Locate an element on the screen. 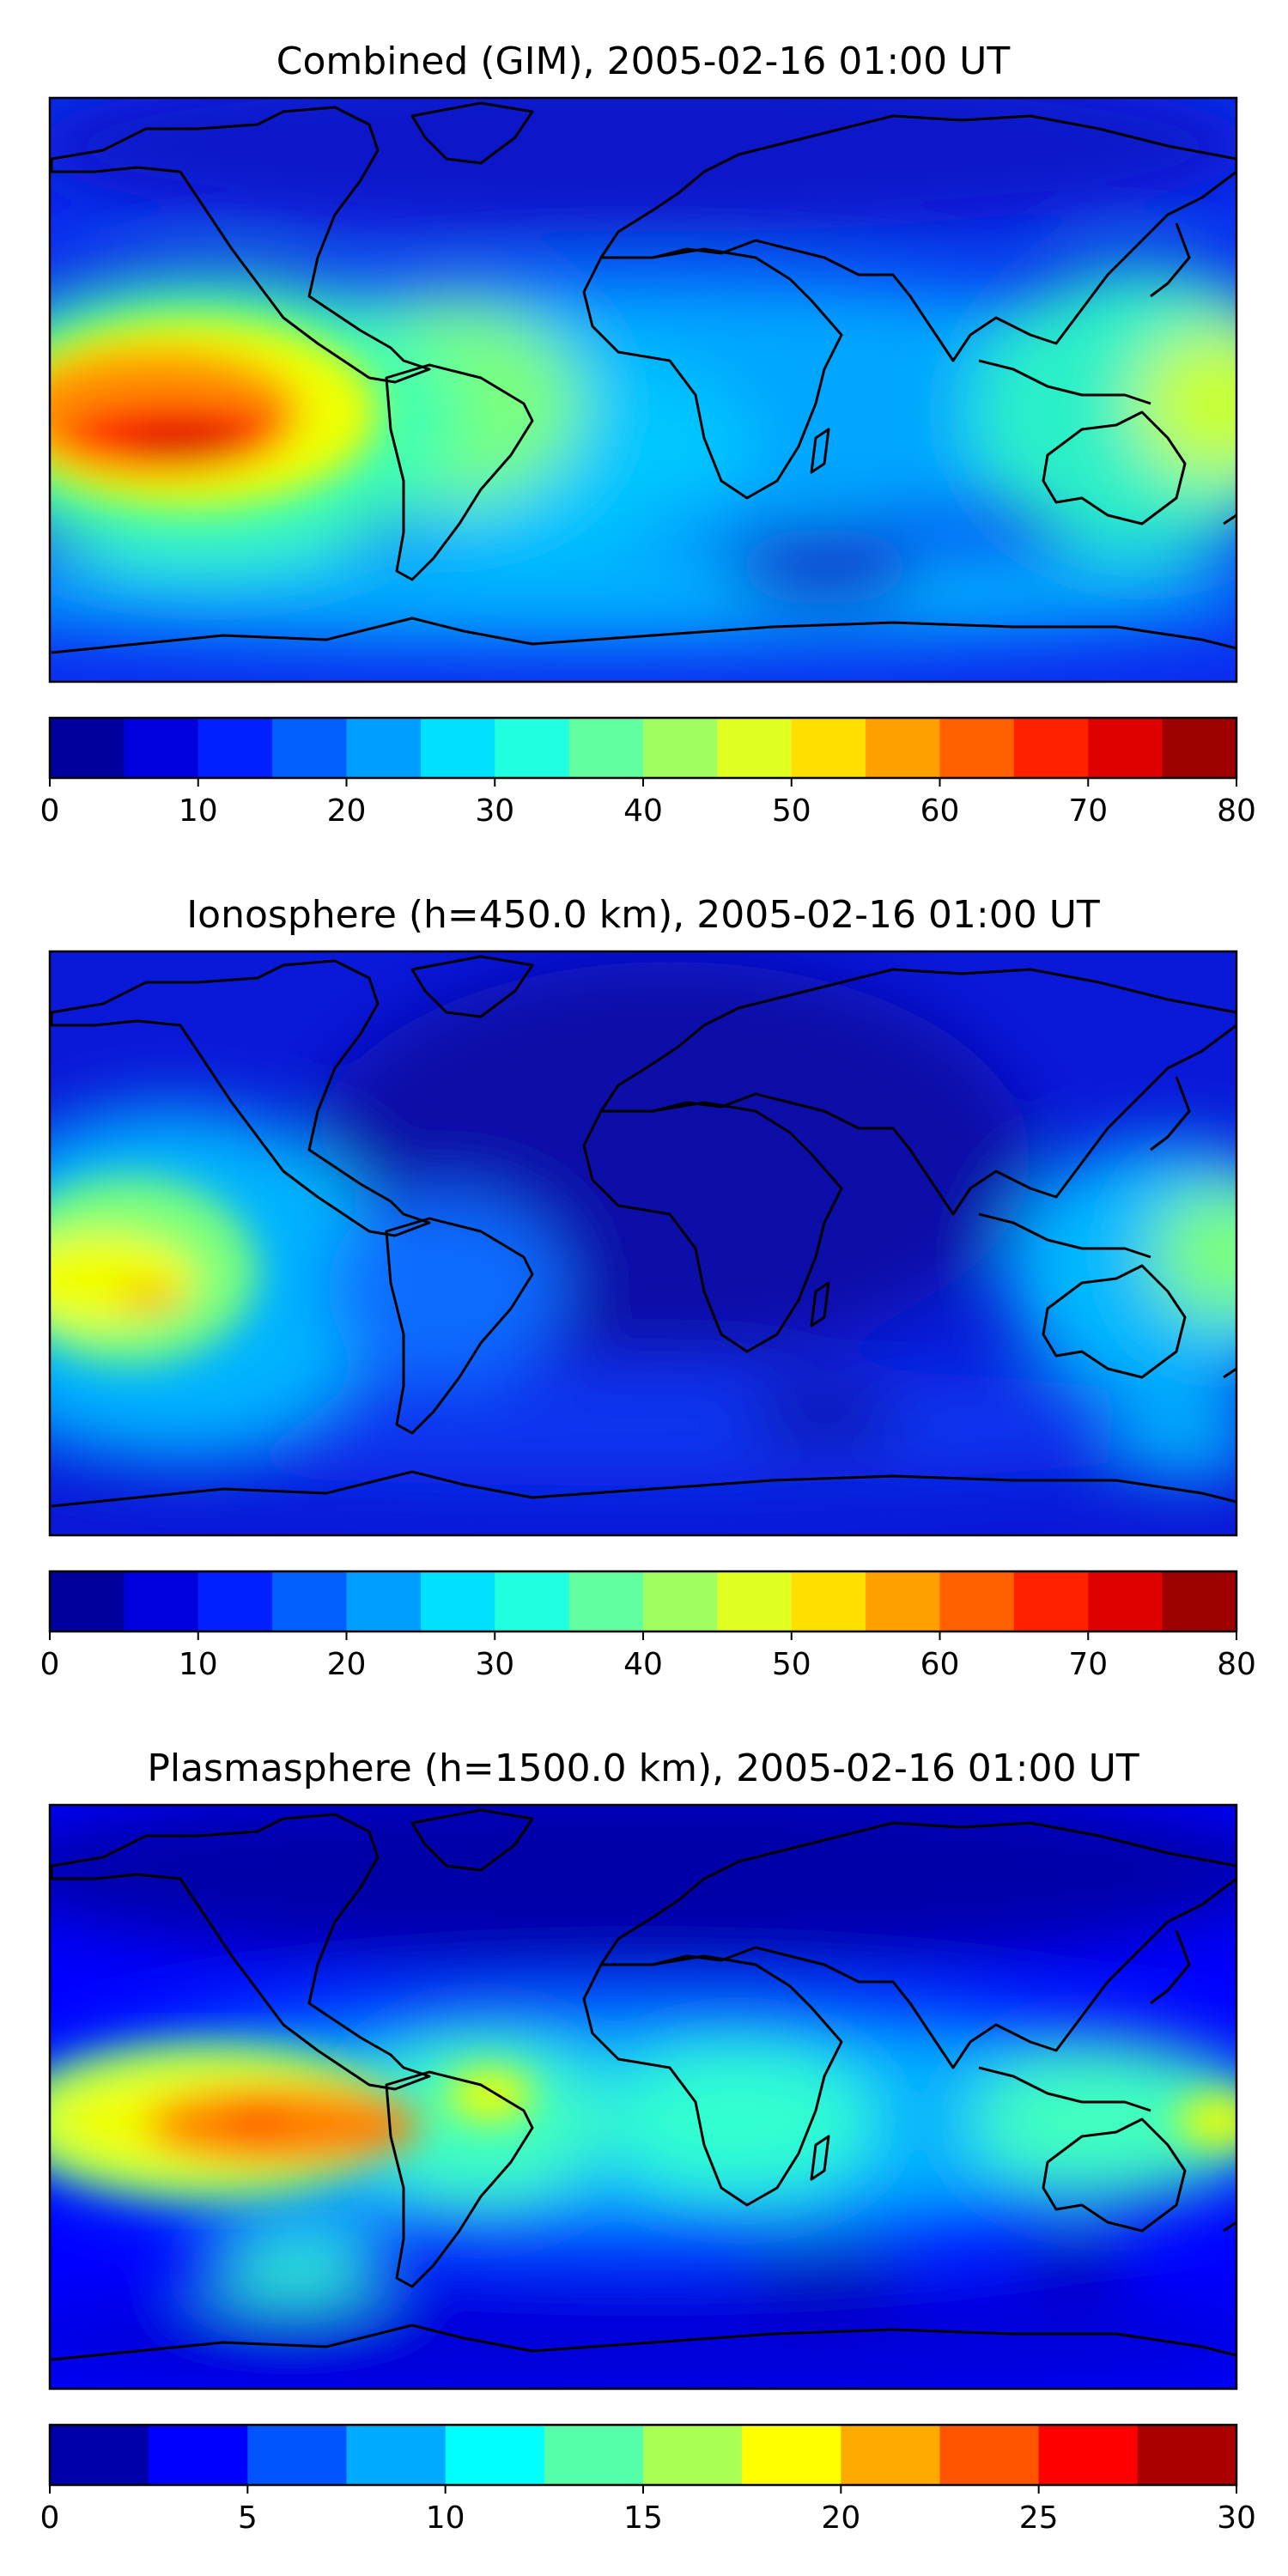  field-patch-south-america is located at coordinates (481, 2121).